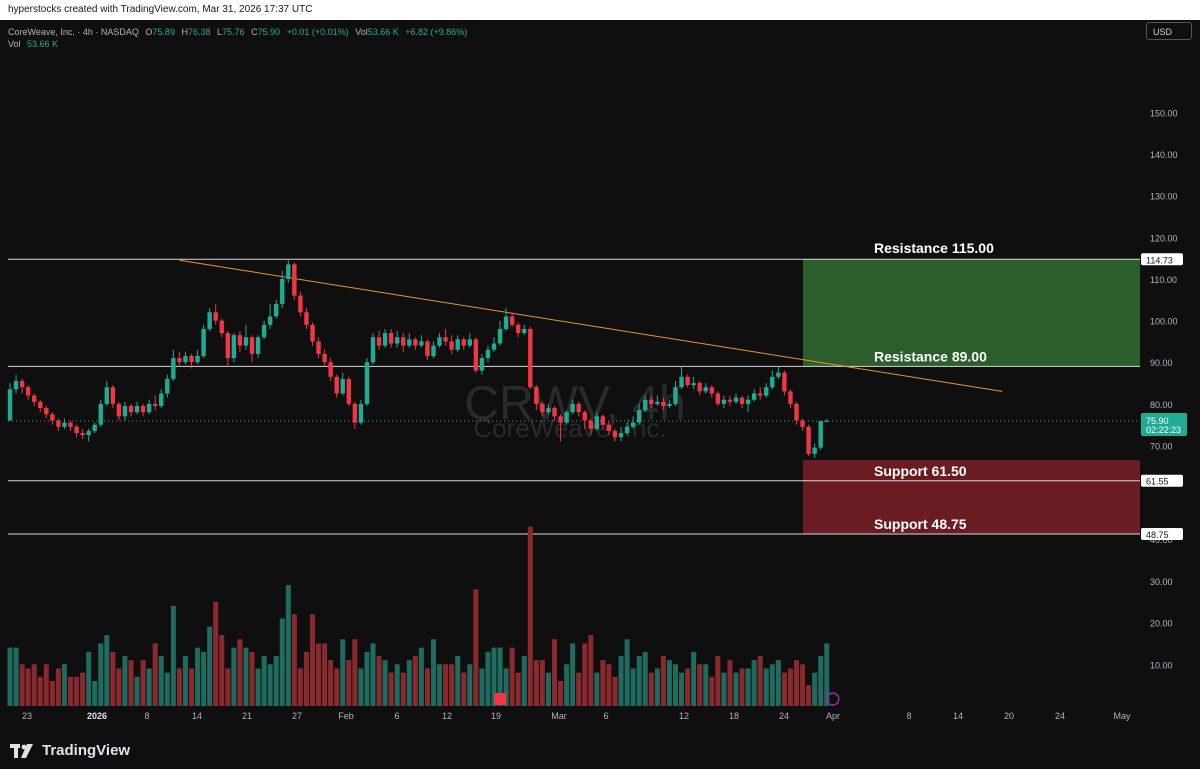  What do you see at coordinates (500, 699) in the screenshot?
I see `earnings-marker-icon` at bounding box center [500, 699].